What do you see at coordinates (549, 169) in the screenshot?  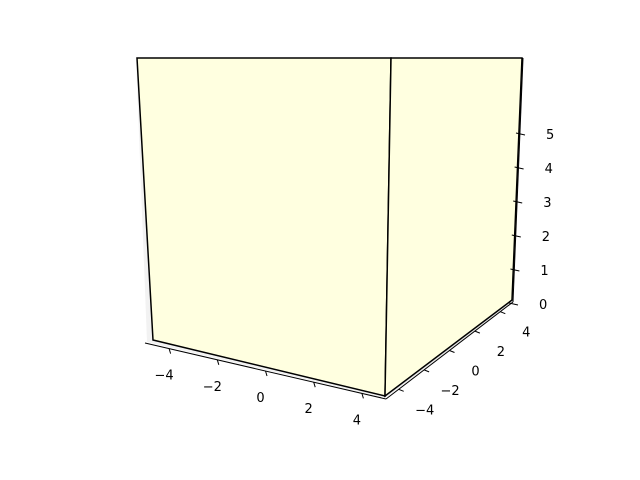 I see `z-tick-label: 4` at bounding box center [549, 169].